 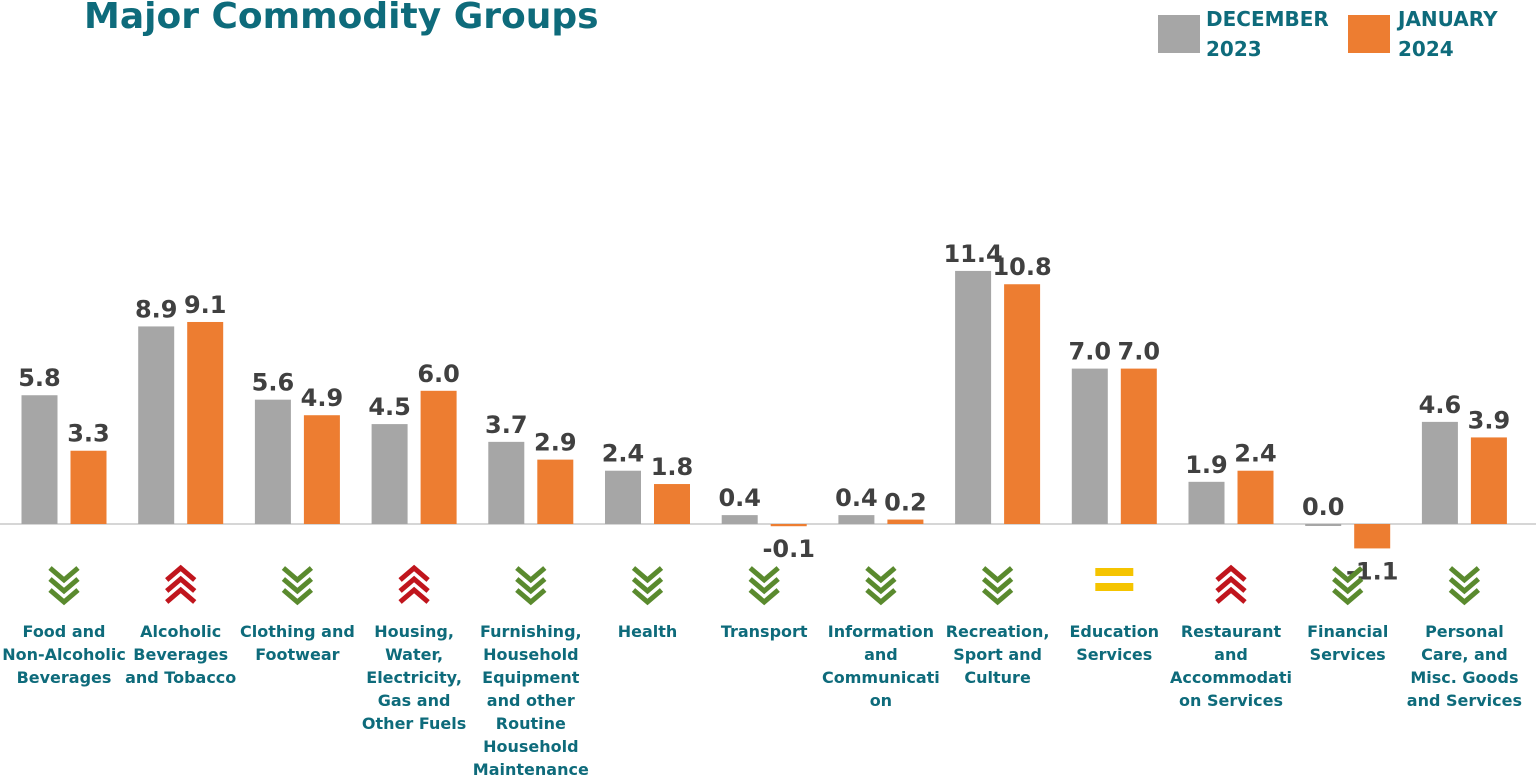 I want to click on category-label: Clothing and Footwear, so click(x=297, y=643).